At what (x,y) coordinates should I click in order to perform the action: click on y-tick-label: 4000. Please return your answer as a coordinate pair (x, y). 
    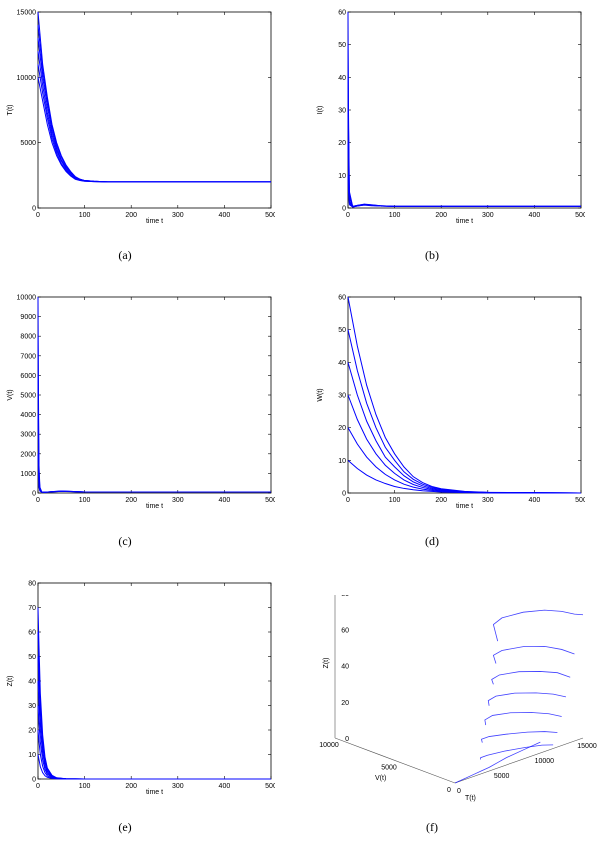
    Looking at the image, I should click on (28, 415).